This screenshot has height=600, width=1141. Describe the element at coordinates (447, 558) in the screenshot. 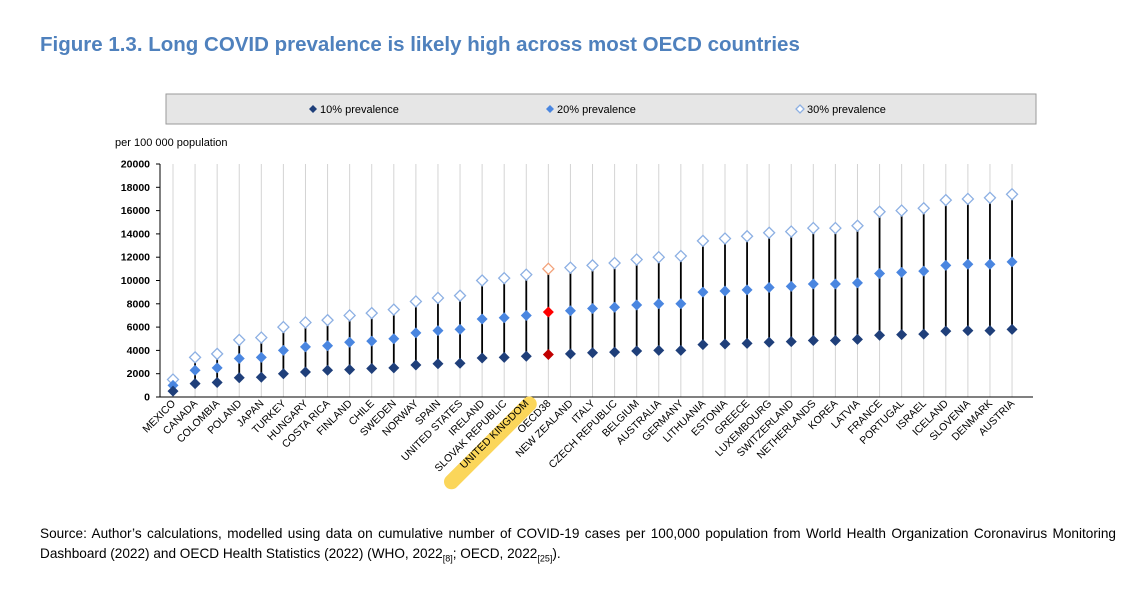

I see `ref-who: [8]` at that location.